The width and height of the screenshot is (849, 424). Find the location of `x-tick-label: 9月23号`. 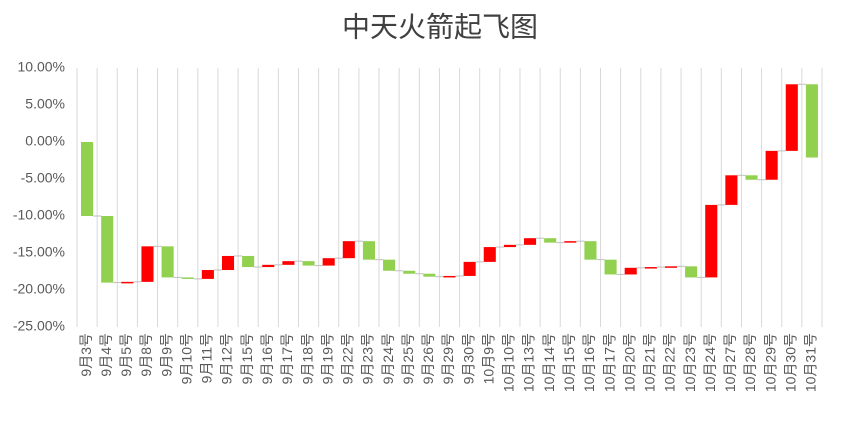

x-tick-label: 9月23号 is located at coordinates (368, 358).